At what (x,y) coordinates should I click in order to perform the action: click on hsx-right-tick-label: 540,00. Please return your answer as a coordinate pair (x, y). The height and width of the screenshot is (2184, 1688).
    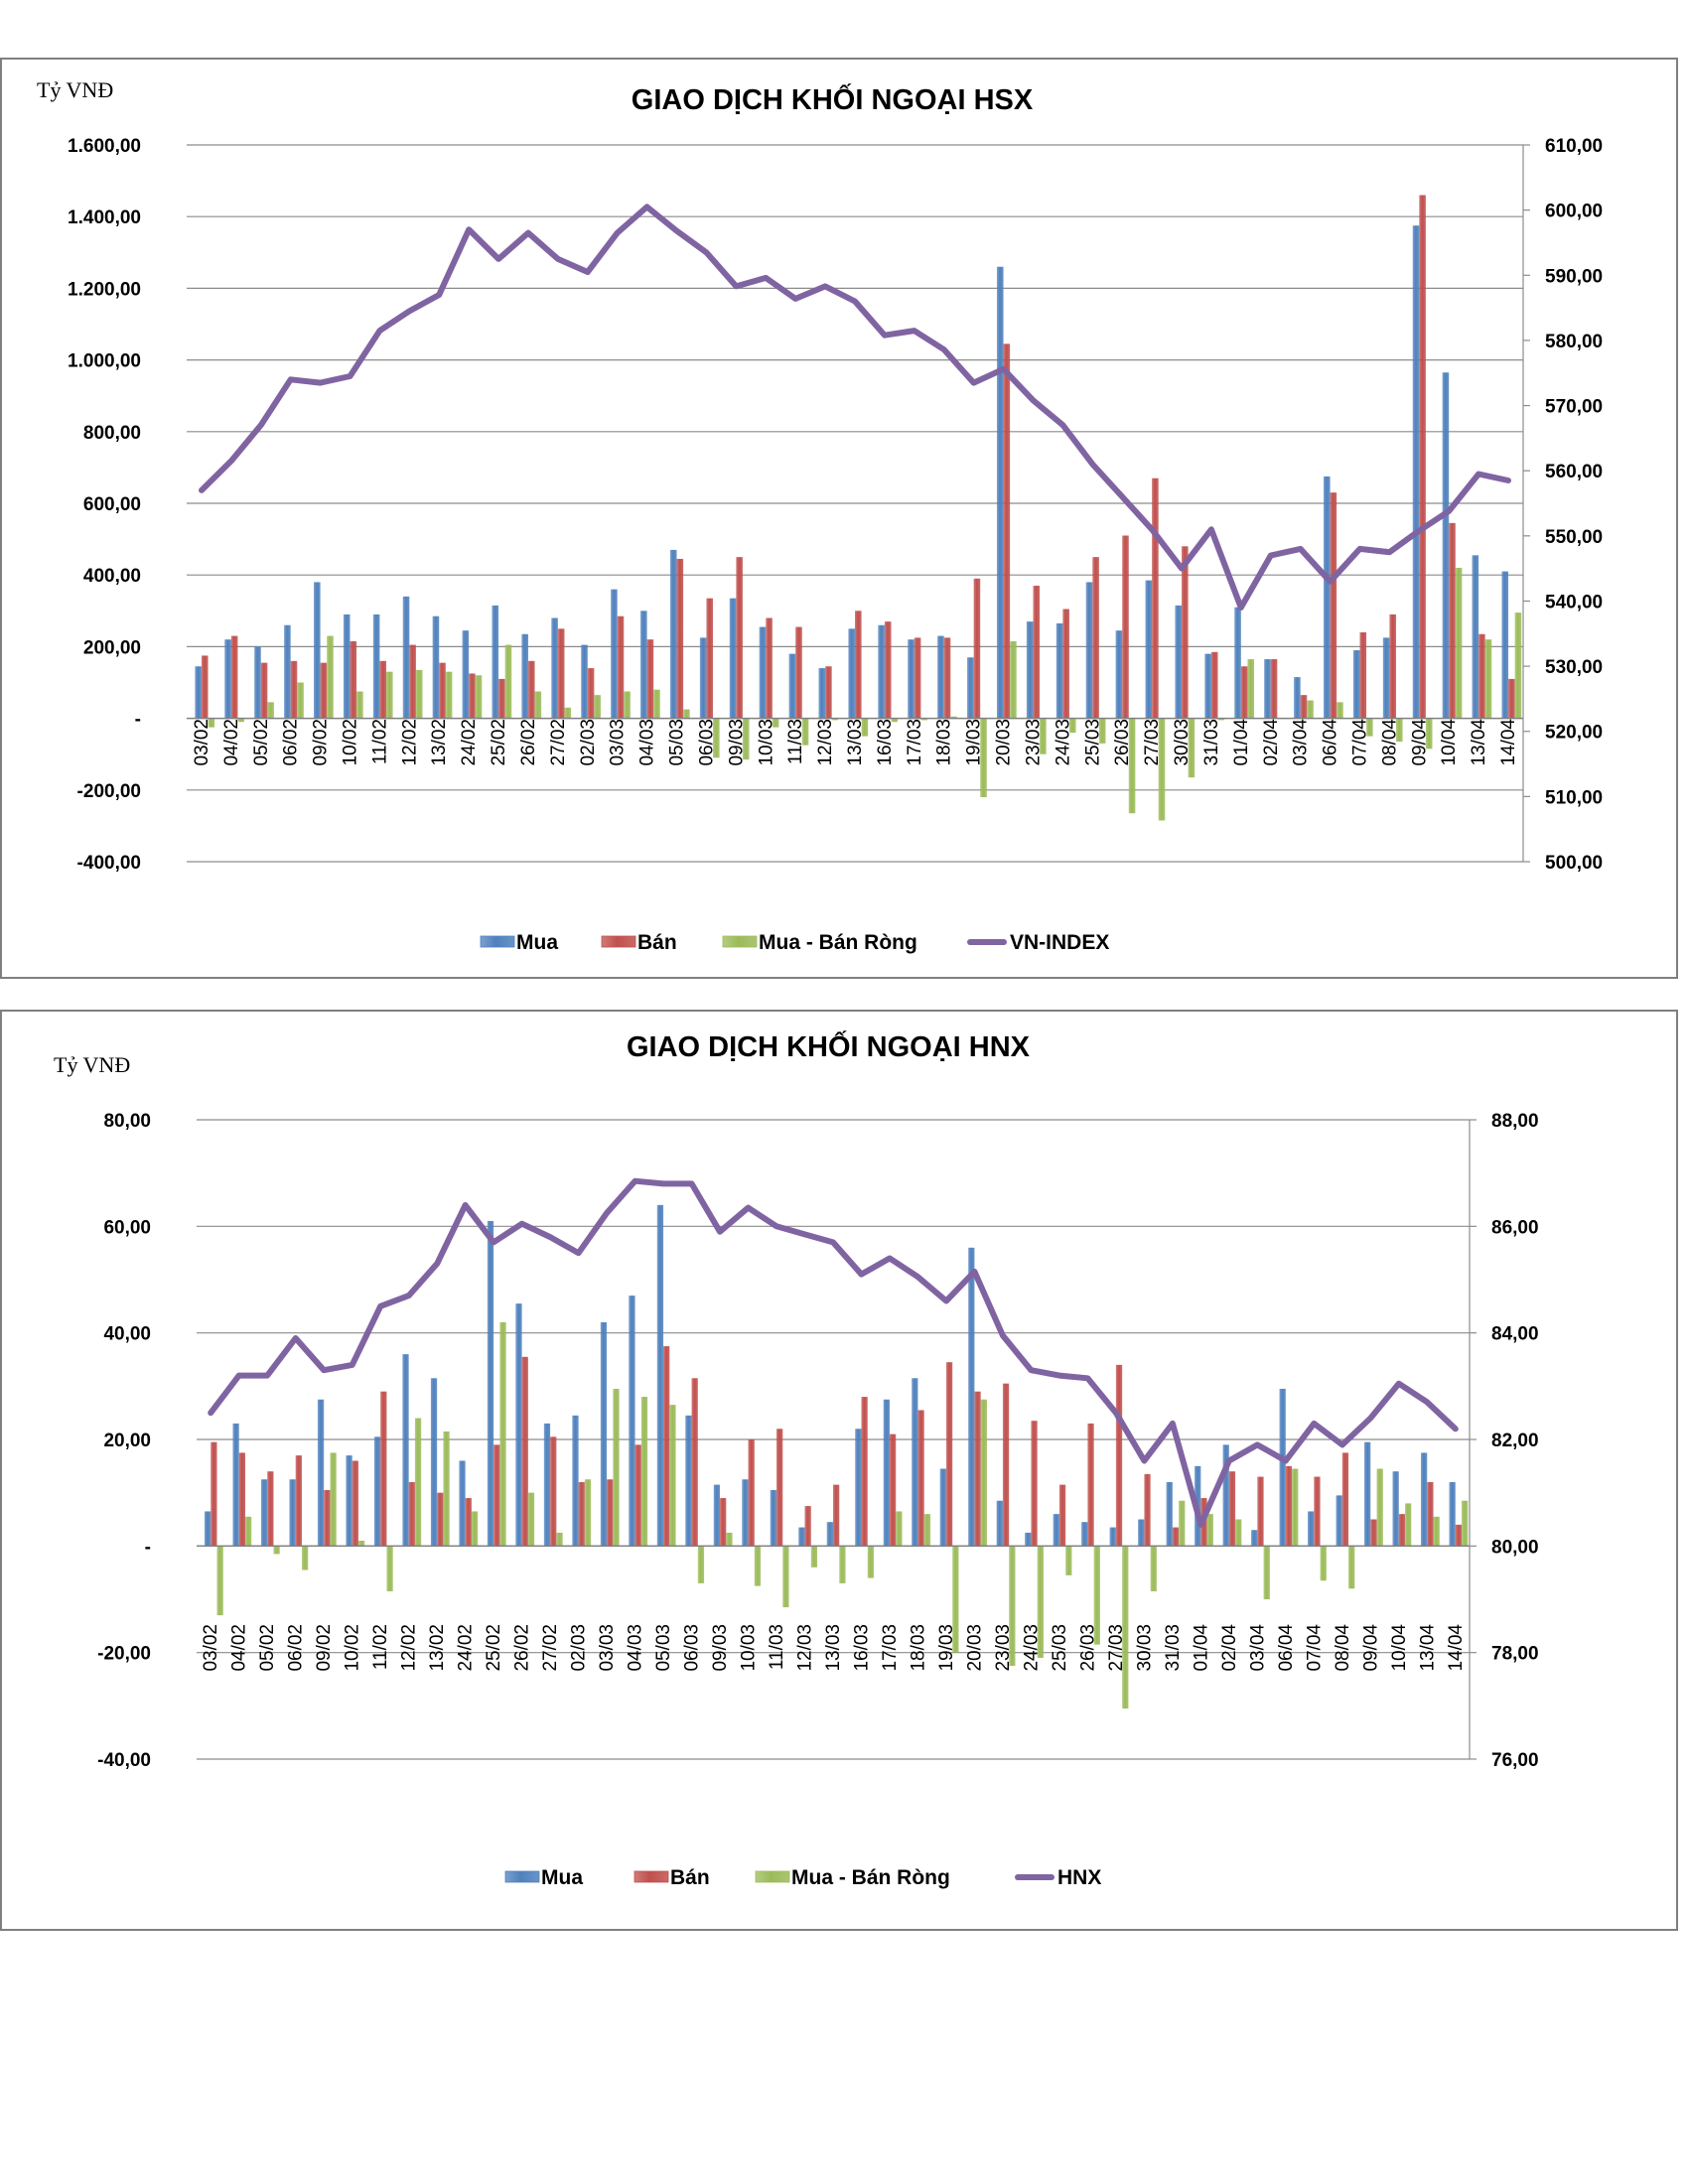
    Looking at the image, I should click on (1574, 602).